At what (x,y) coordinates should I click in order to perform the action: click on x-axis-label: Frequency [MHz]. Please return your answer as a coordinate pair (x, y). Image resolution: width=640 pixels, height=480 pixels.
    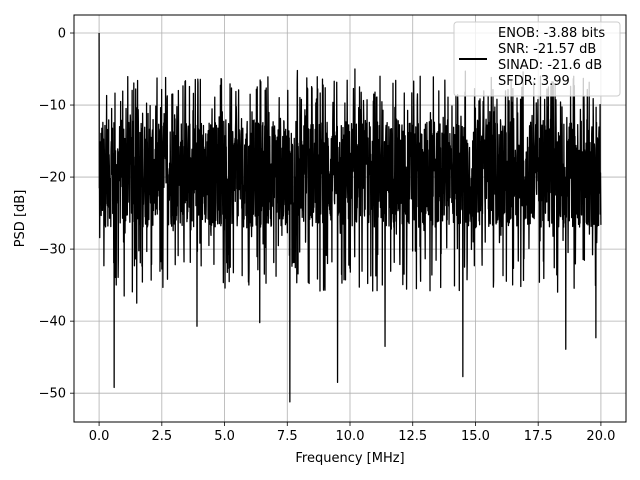
    Looking at the image, I should click on (349, 458).